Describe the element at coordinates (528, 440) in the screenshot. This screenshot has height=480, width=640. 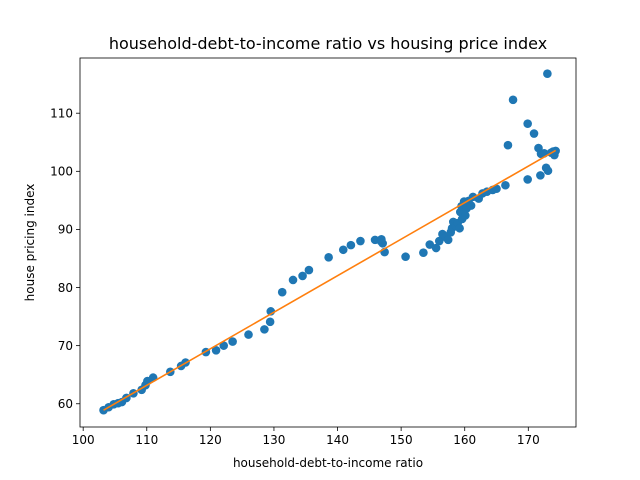
I see `x-tick-label: 170` at that location.